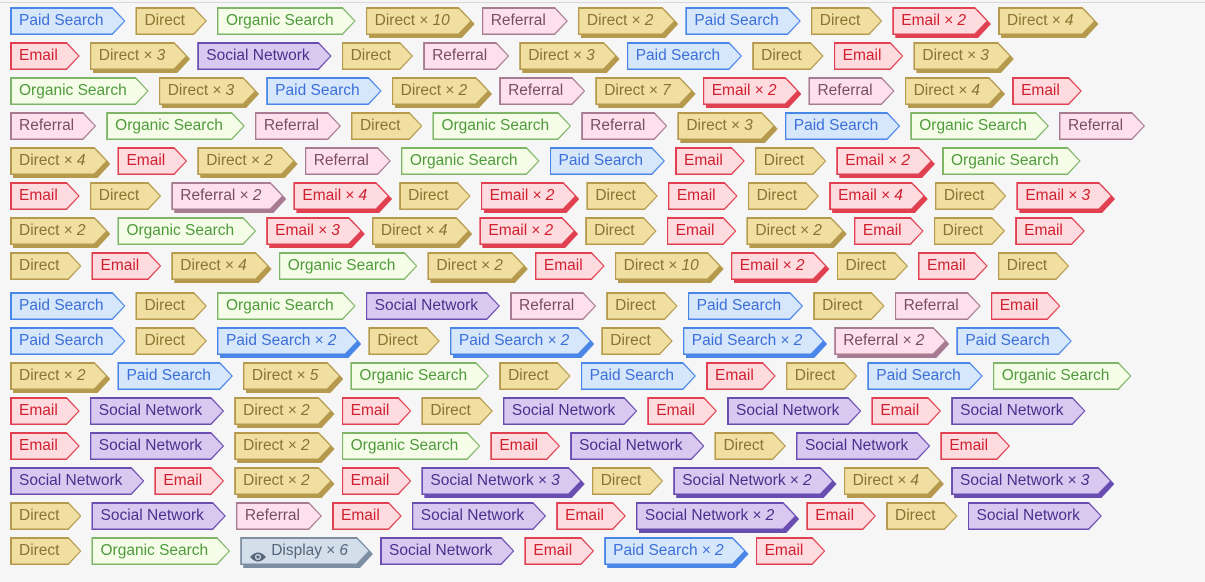 The width and height of the screenshot is (1205, 582). What do you see at coordinates (501, 481) in the screenshot?
I see `channel-tag-social: Social Network × 3` at bounding box center [501, 481].